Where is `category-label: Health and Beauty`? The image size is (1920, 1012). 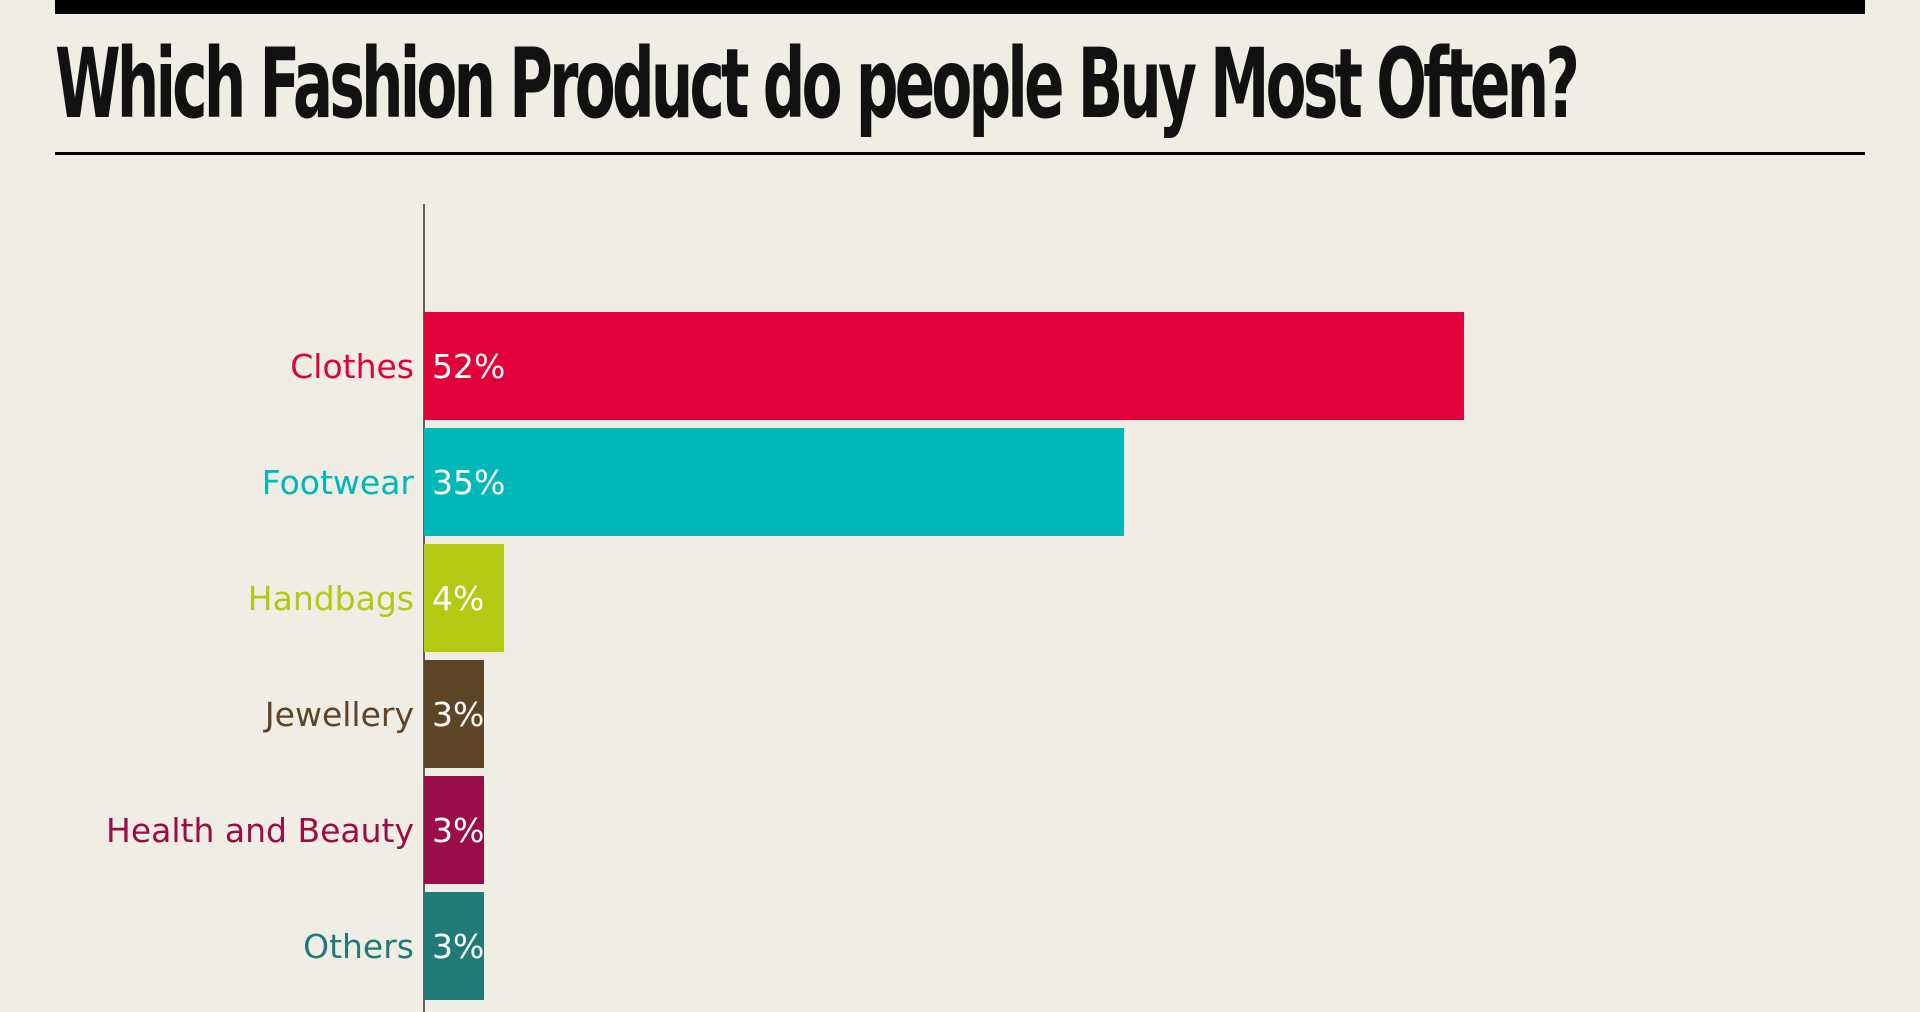
category-label: Health and Beauty is located at coordinates (260, 830).